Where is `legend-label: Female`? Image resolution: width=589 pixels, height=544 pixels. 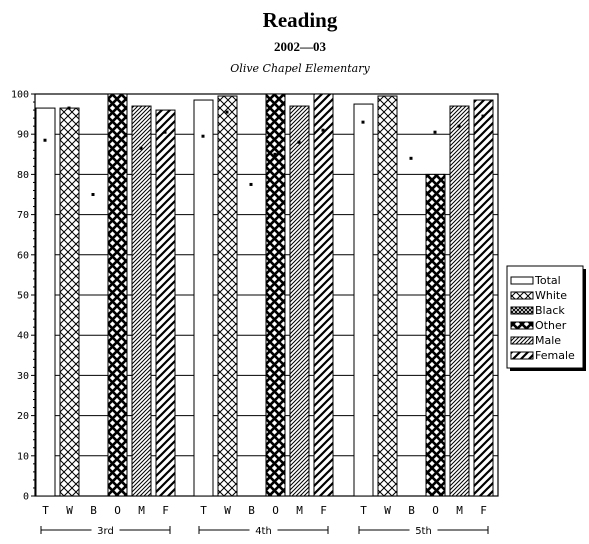
legend-label: Female is located at coordinates (555, 355).